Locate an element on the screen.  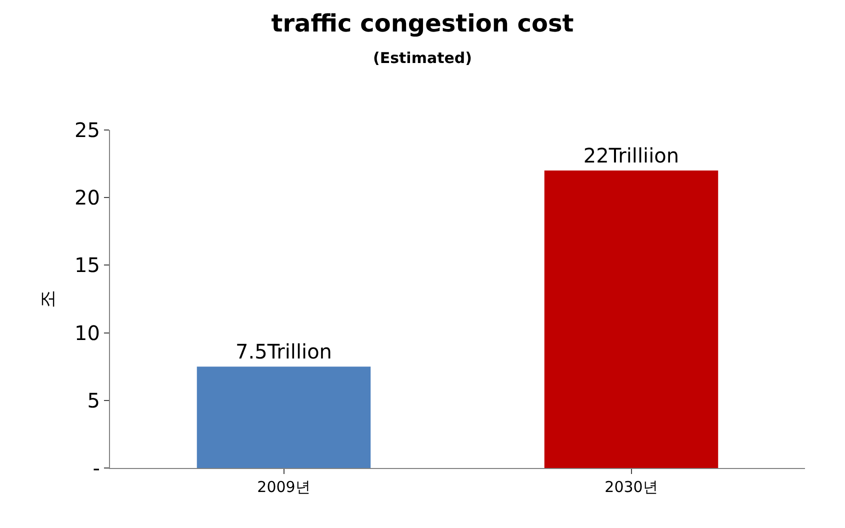
data-label: 22Trilliion is located at coordinates (631, 156).